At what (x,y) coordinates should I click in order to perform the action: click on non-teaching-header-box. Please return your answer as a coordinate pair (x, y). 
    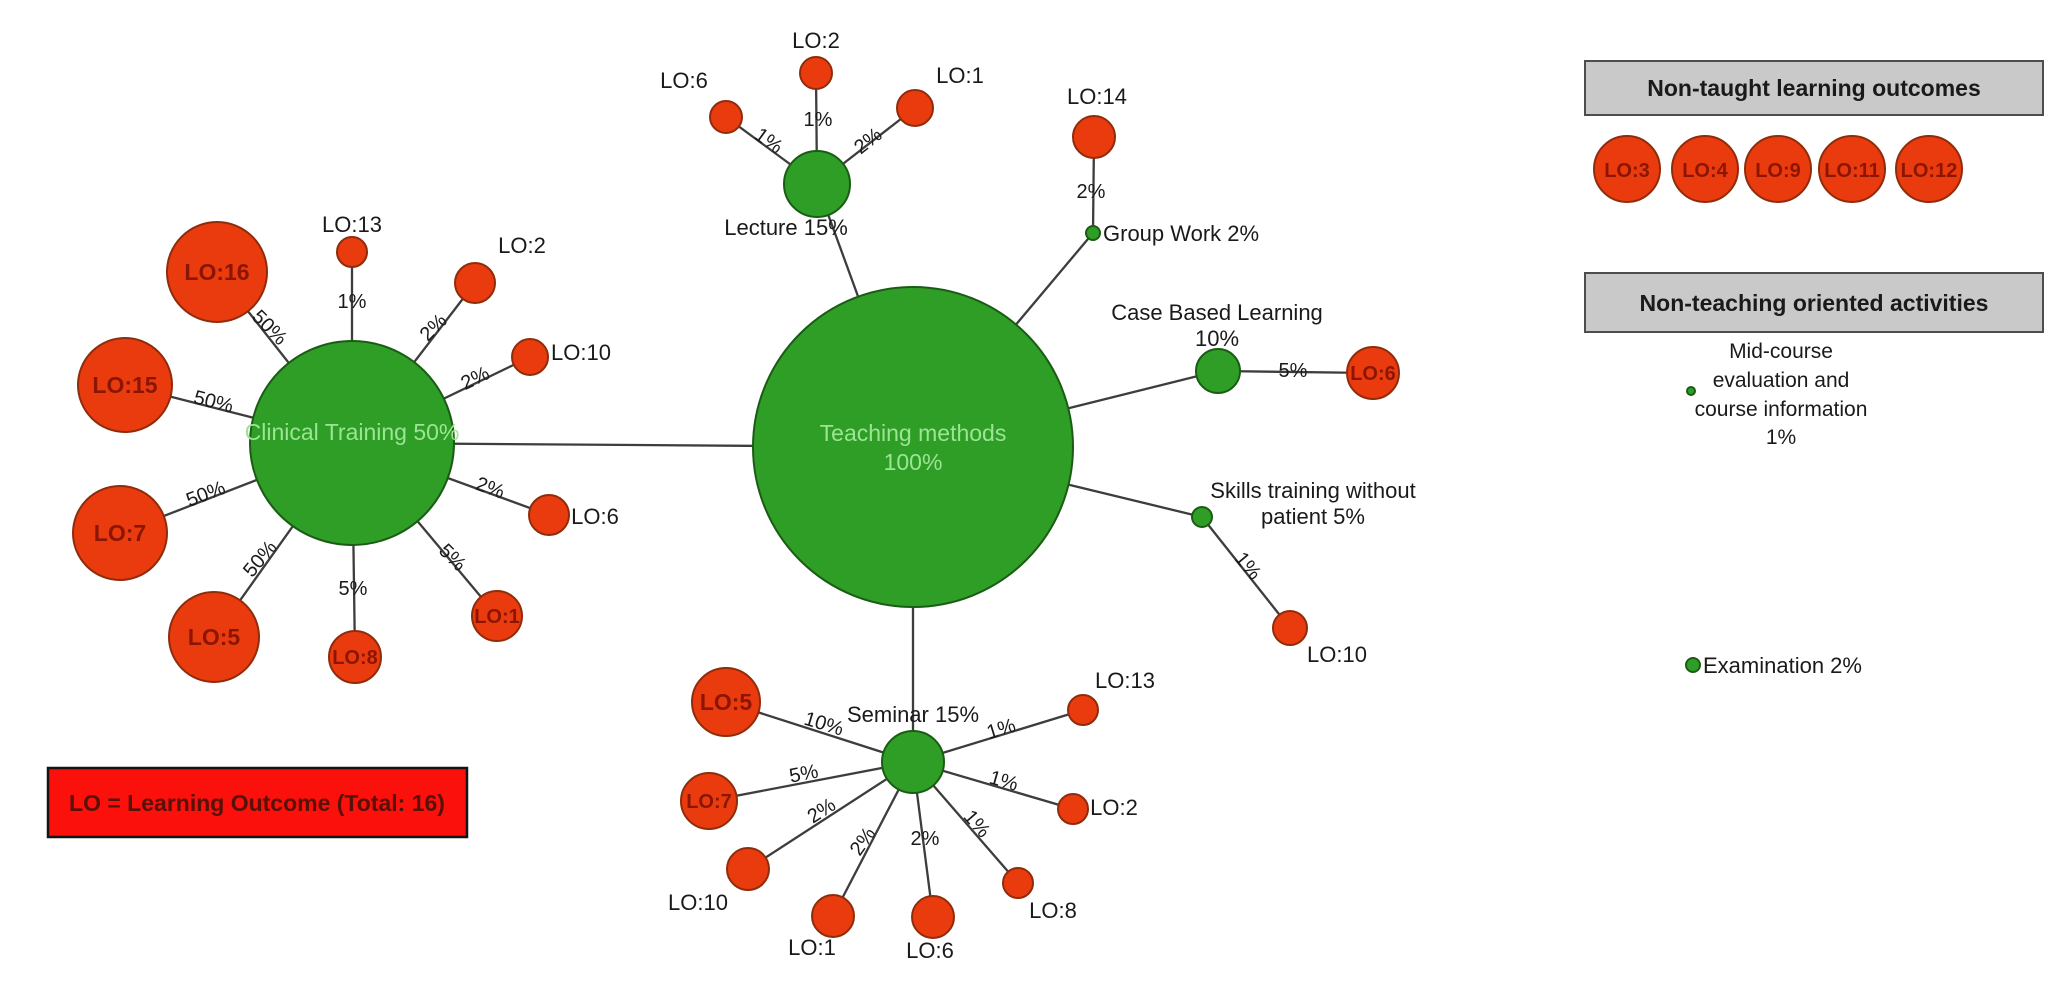
    Looking at the image, I should click on (1814, 302).